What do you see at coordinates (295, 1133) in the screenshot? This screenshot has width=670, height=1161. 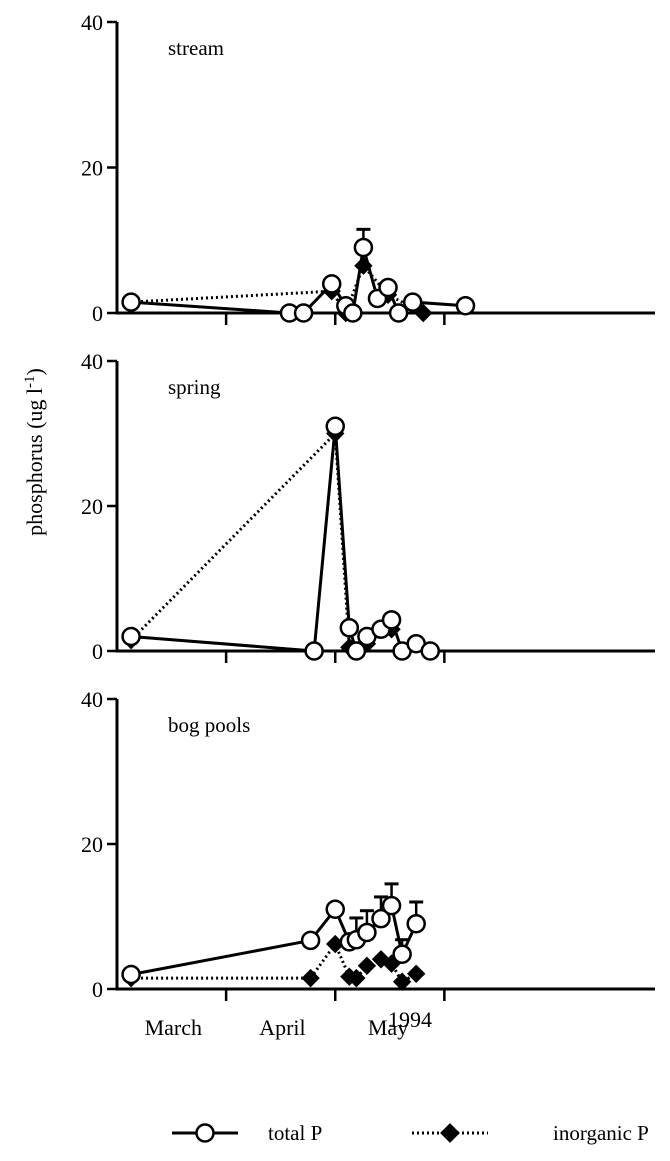 I see `legend-total-label: total P` at bounding box center [295, 1133].